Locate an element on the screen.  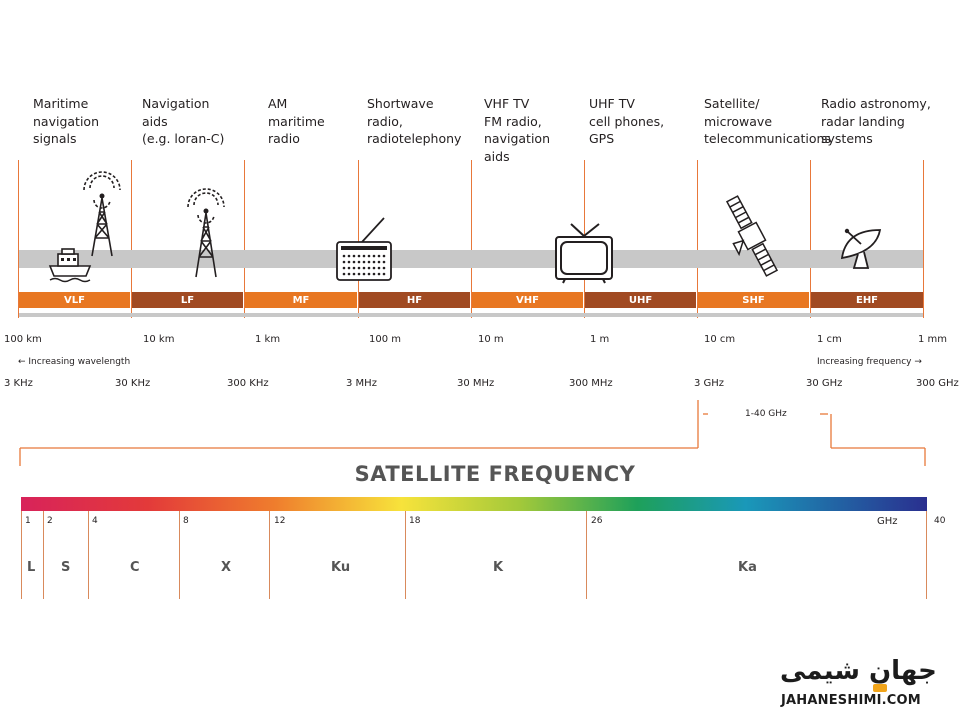
frequency-label: 30 KHz is located at coordinates (133, 383).